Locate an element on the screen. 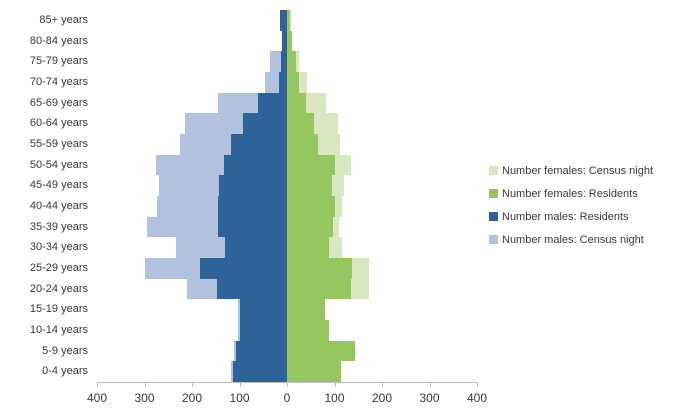  axis-tick-label: 400 is located at coordinates (97, 398).